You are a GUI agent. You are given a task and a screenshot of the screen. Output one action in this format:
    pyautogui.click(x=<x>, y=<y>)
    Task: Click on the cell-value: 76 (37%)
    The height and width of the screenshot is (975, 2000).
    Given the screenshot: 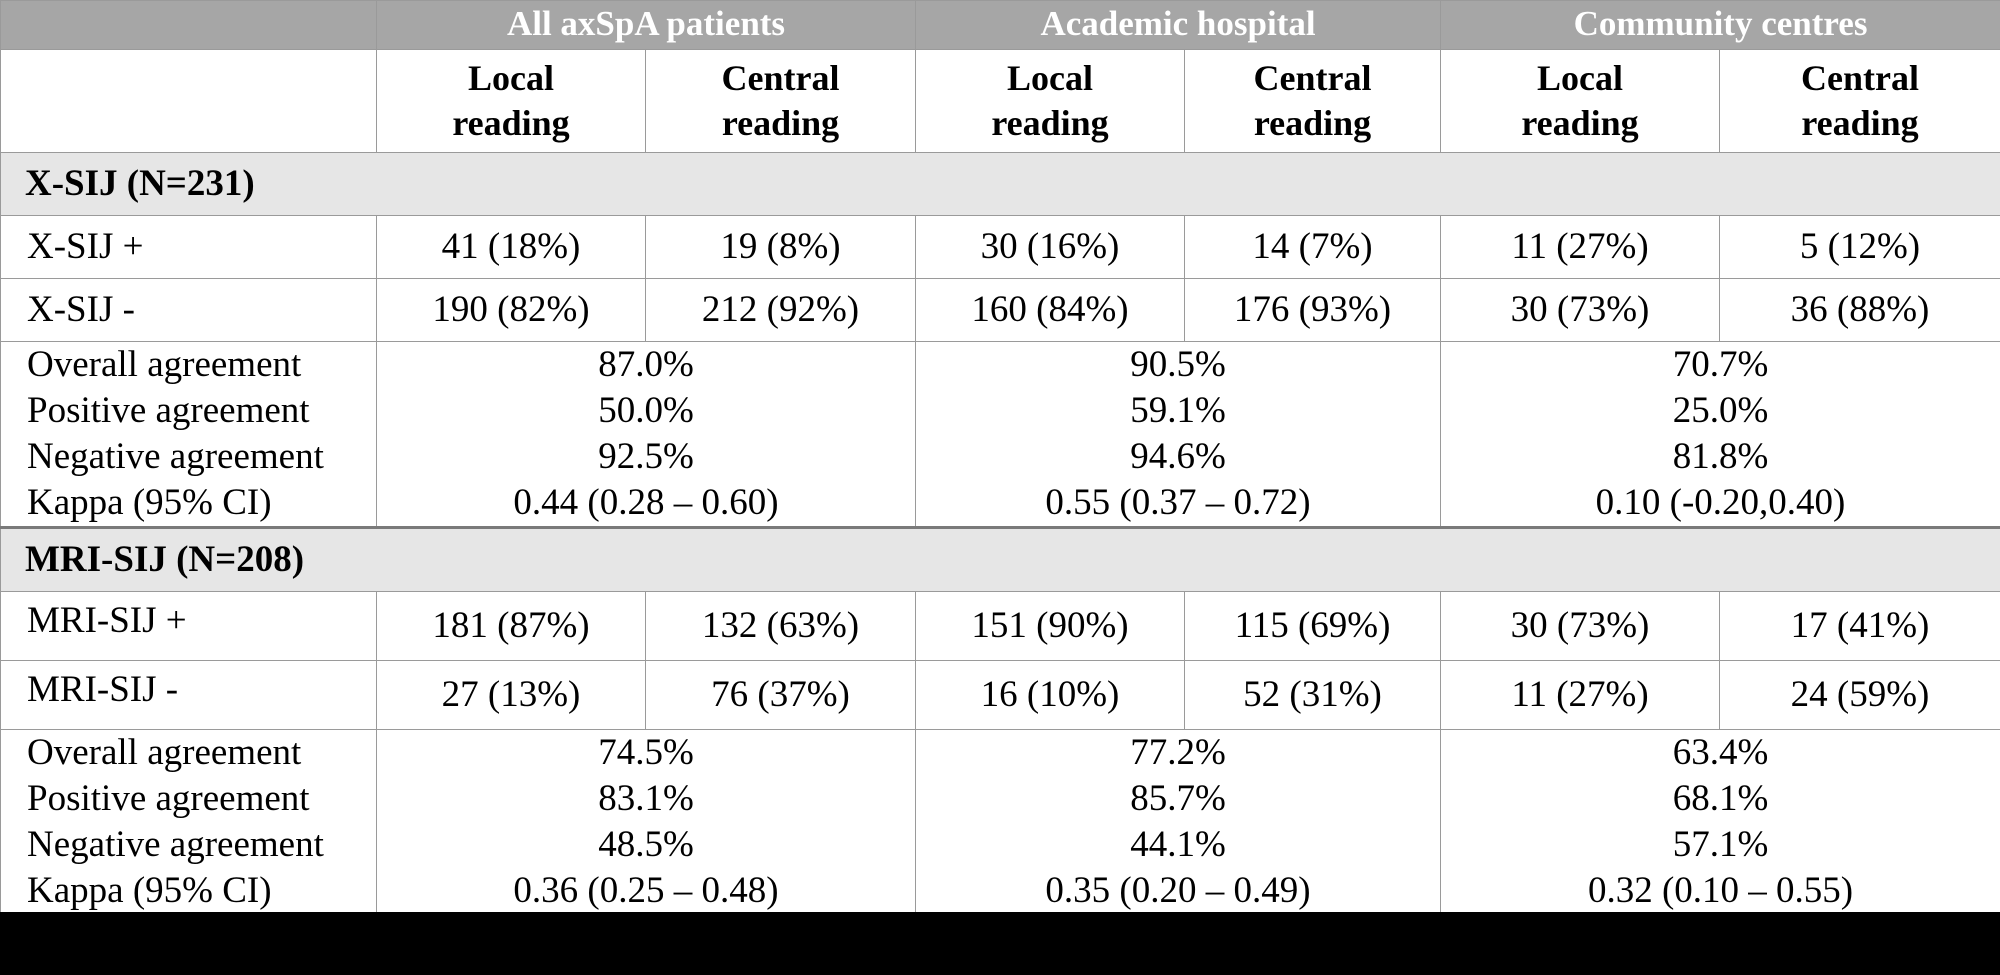 What is the action you would take?
    pyautogui.click(x=780, y=695)
    